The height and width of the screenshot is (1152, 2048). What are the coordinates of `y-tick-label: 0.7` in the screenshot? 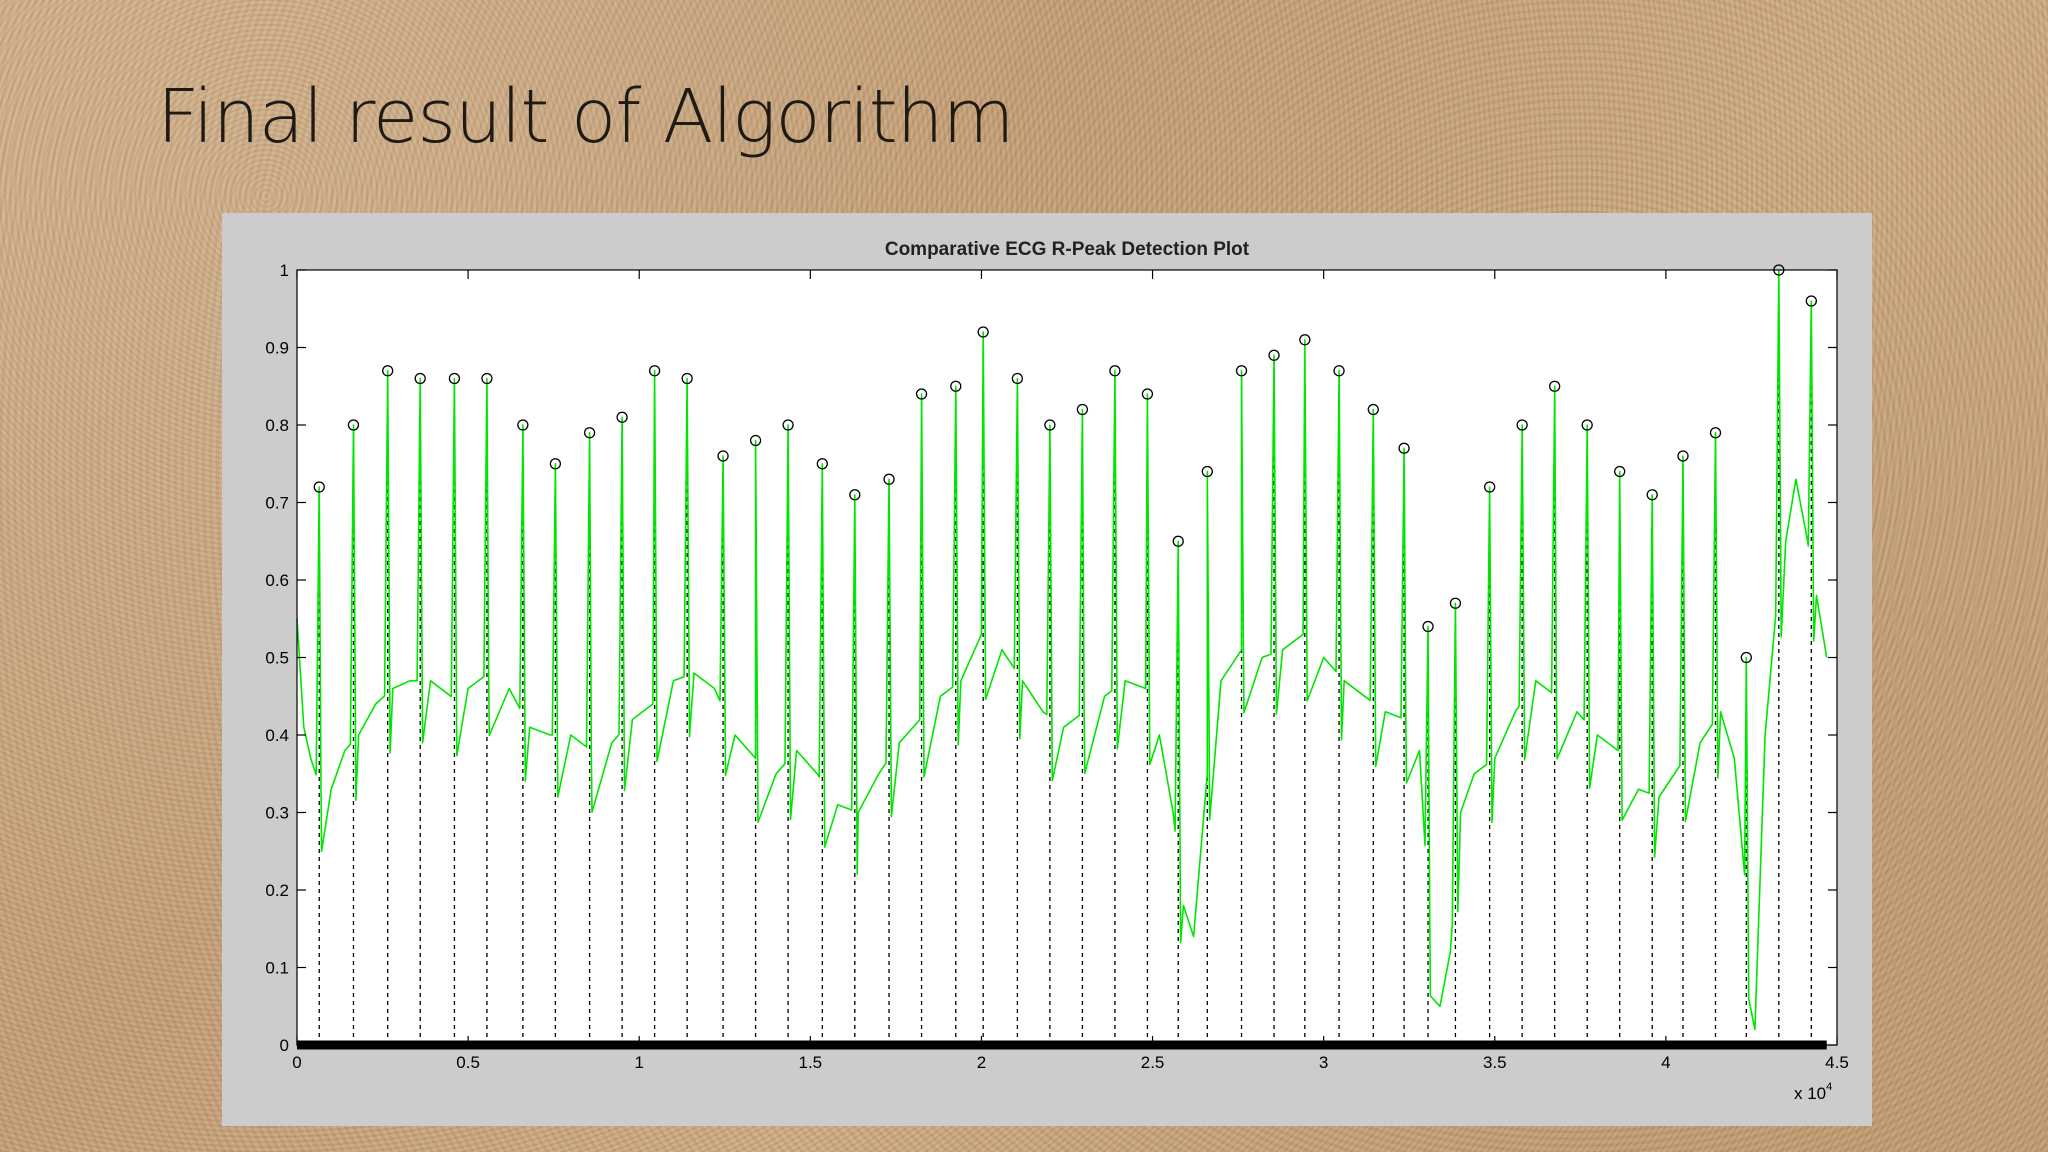 It's located at (277, 503).